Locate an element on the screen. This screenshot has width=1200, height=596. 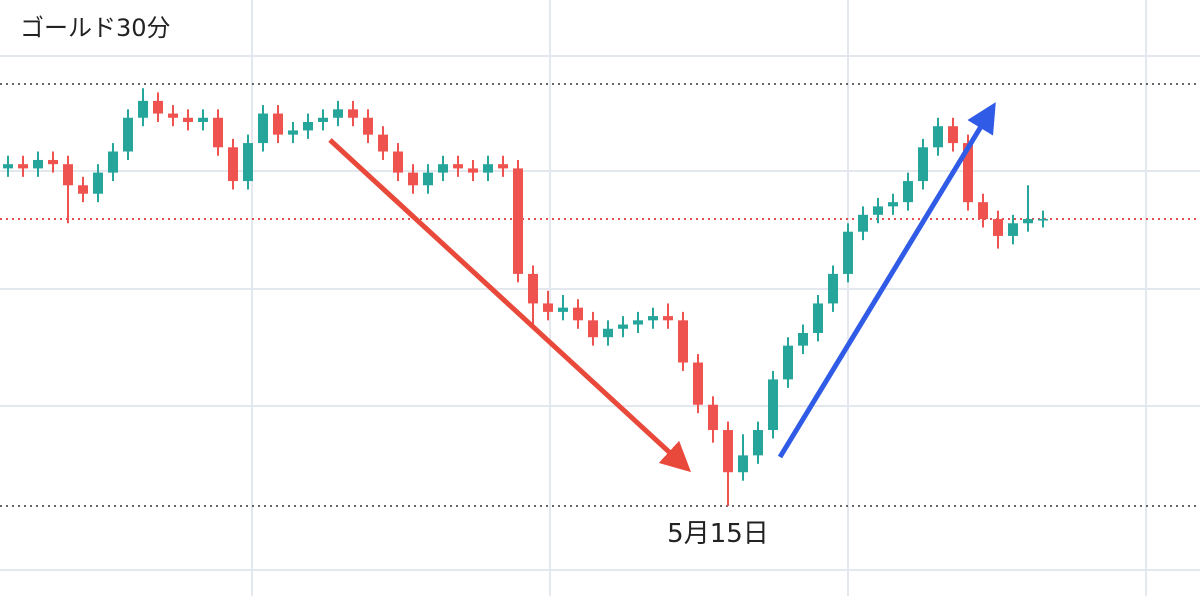
date-bg is located at coordinates (717, 532).